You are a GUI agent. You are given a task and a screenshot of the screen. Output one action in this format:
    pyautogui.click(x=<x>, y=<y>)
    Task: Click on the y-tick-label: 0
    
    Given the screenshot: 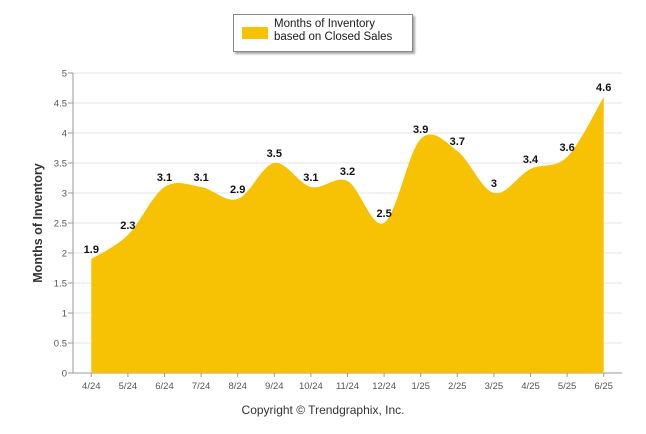 What is the action you would take?
    pyautogui.click(x=64, y=374)
    